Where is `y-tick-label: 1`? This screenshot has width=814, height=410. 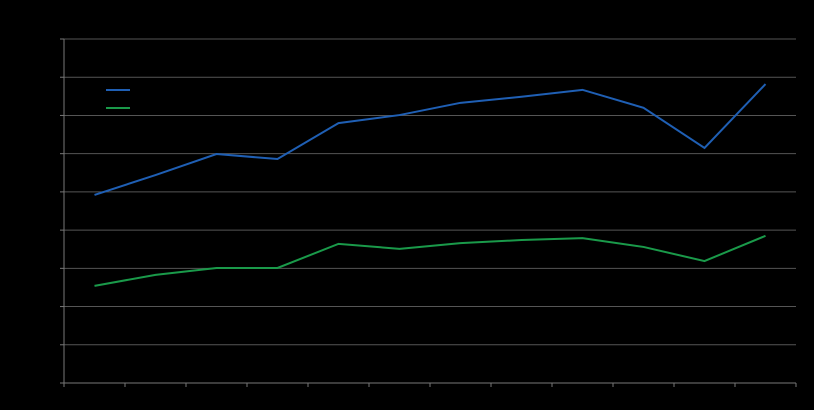 y-tick-label: 1 is located at coordinates (52, 344).